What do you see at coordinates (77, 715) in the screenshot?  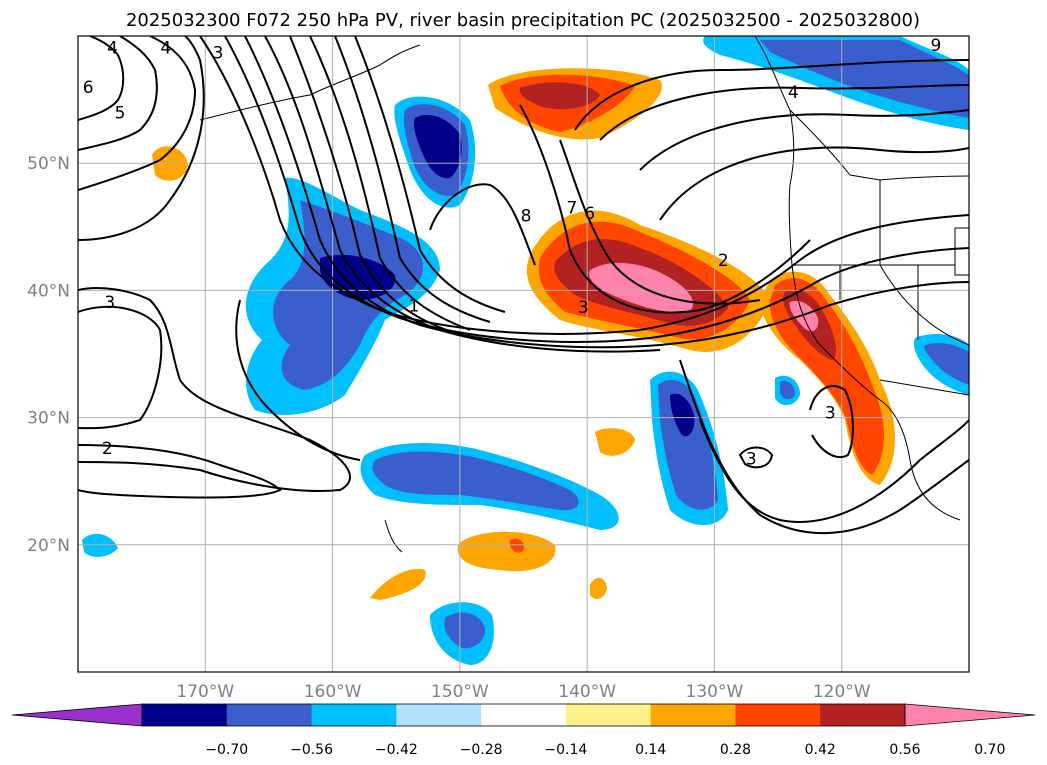 I see `colorbar-extend-low` at bounding box center [77, 715].